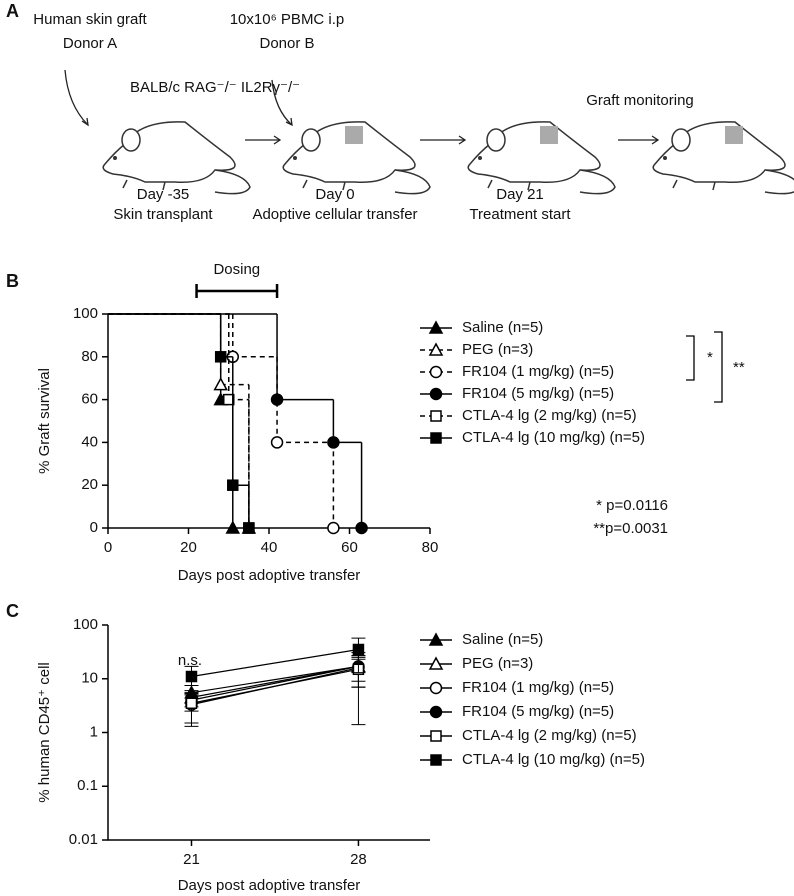 This screenshot has height=896, width=794. Describe the element at coordinates (87, 785) in the screenshot. I see `y-tick-label: 0.1` at that location.